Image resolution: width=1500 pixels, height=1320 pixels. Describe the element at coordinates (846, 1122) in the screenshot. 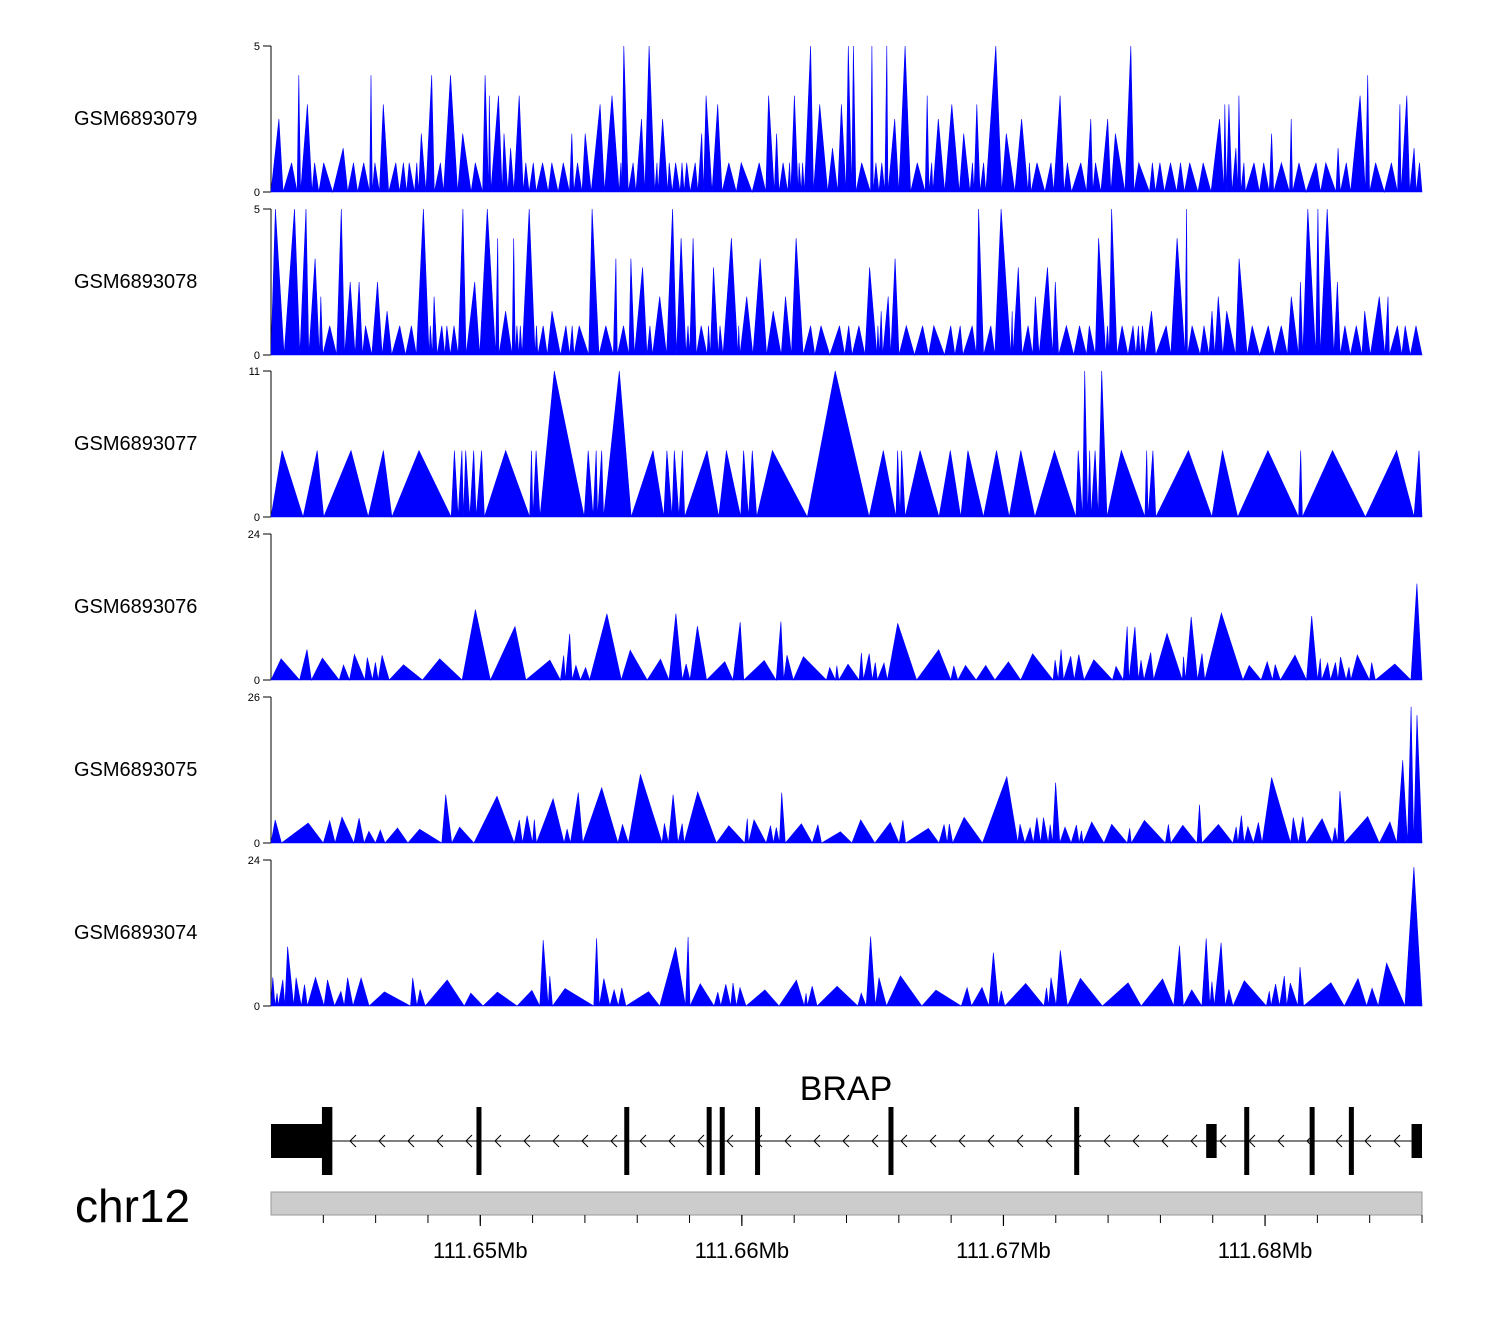

I see `gene-track: BRAP` at that location.